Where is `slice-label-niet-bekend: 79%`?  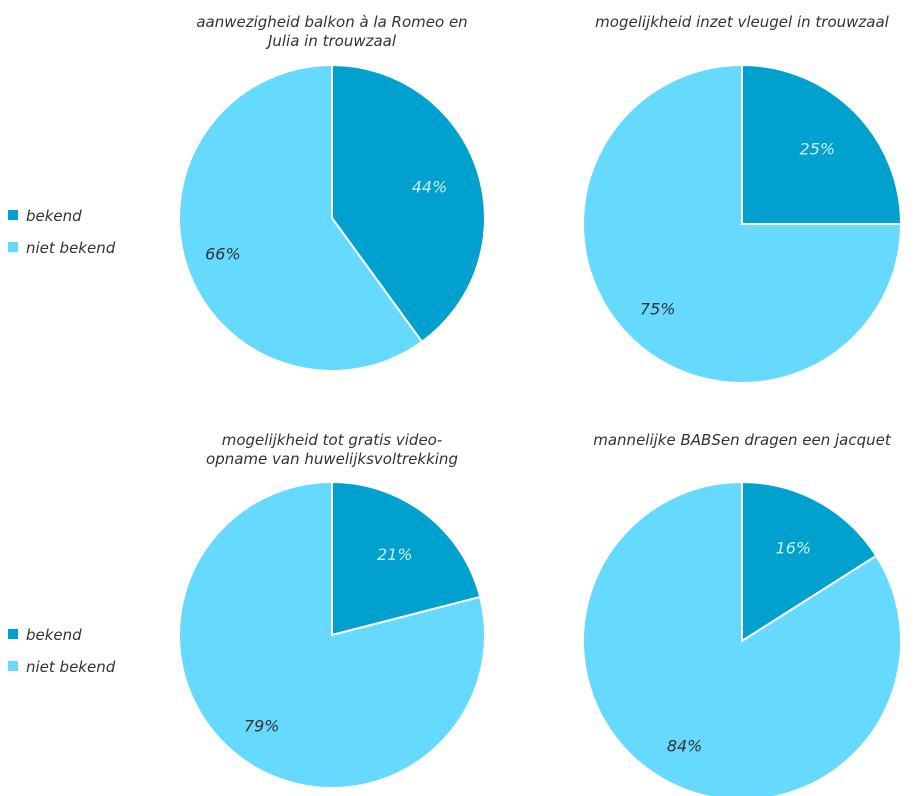
slice-label-niet-bekend: 79% is located at coordinates (262, 726).